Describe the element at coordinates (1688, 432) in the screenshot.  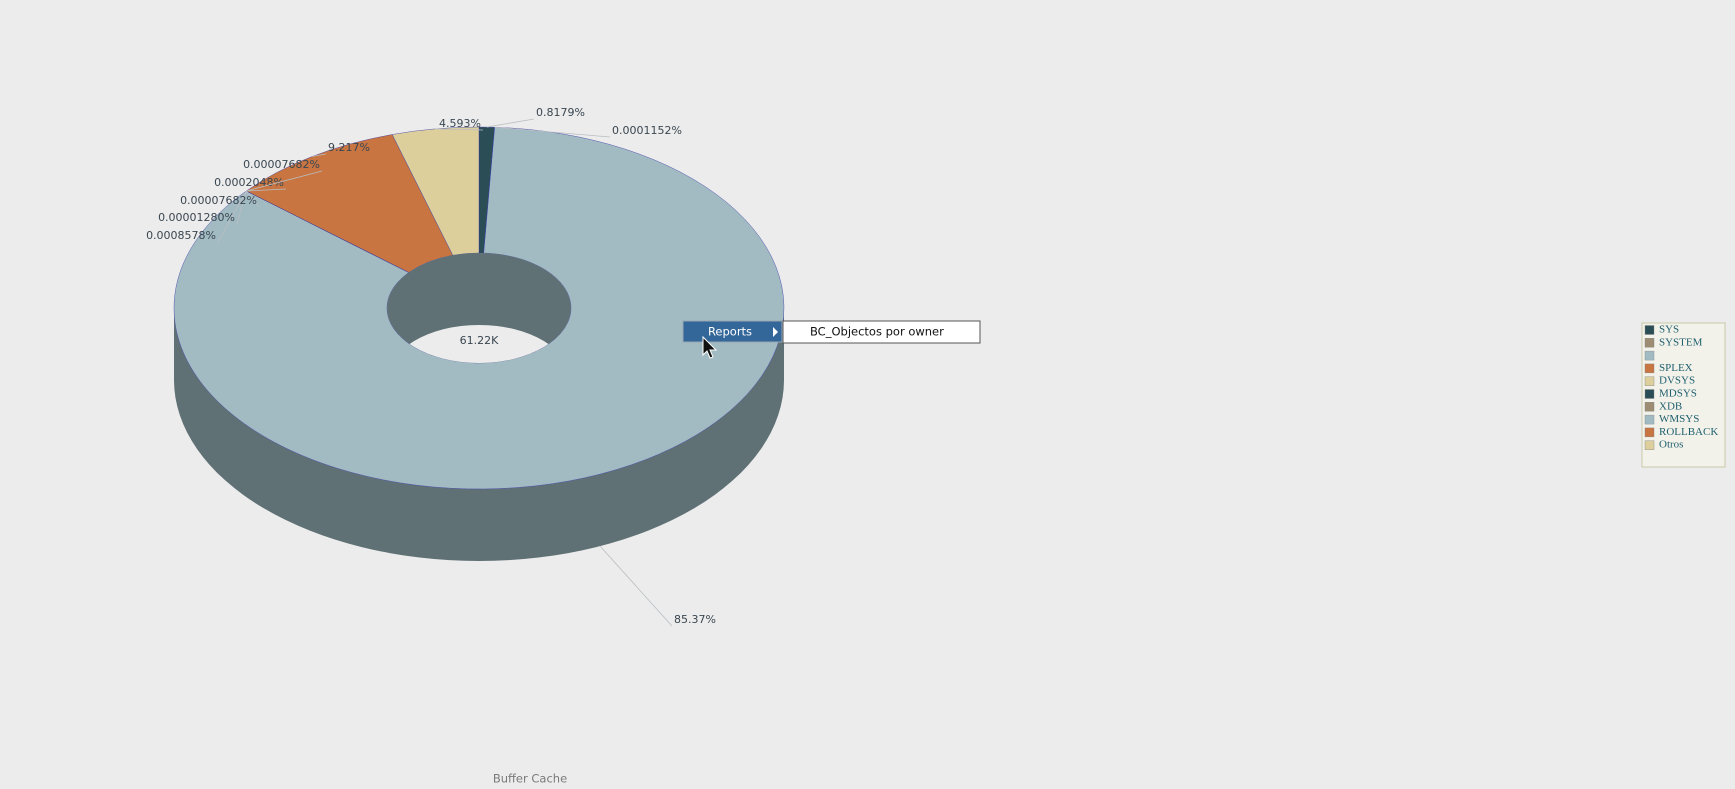
I see `legend-label: ROLLBACK` at that location.